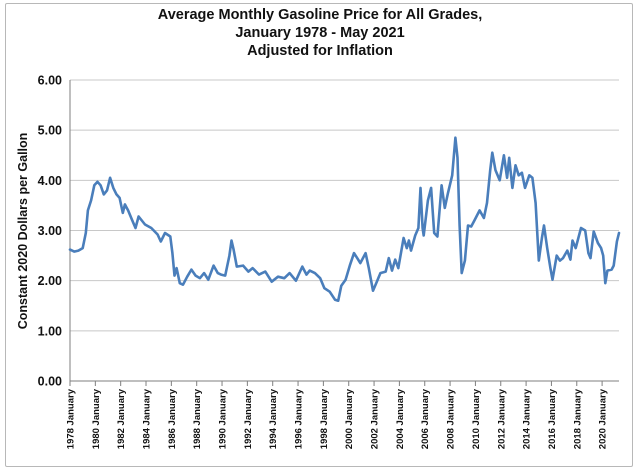 The width and height of the screenshot is (640, 471). Describe the element at coordinates (527, 418) in the screenshot. I see `x-tick-label: 2014 January` at that location.